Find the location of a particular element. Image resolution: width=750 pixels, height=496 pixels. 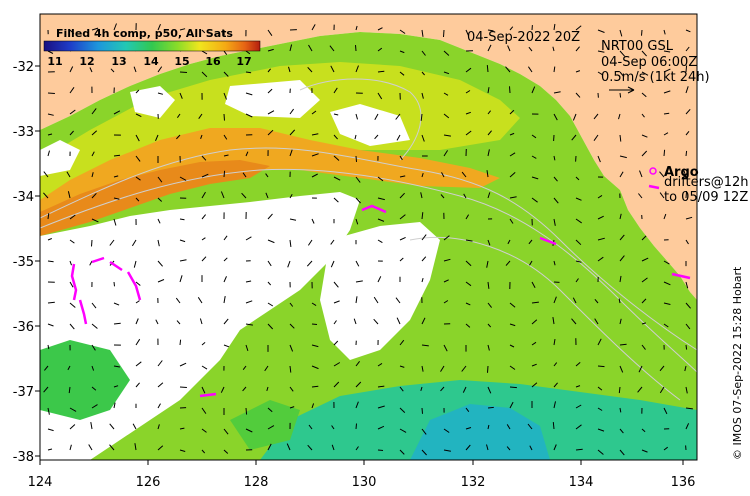

drifter-track is located at coordinates (83, 312).